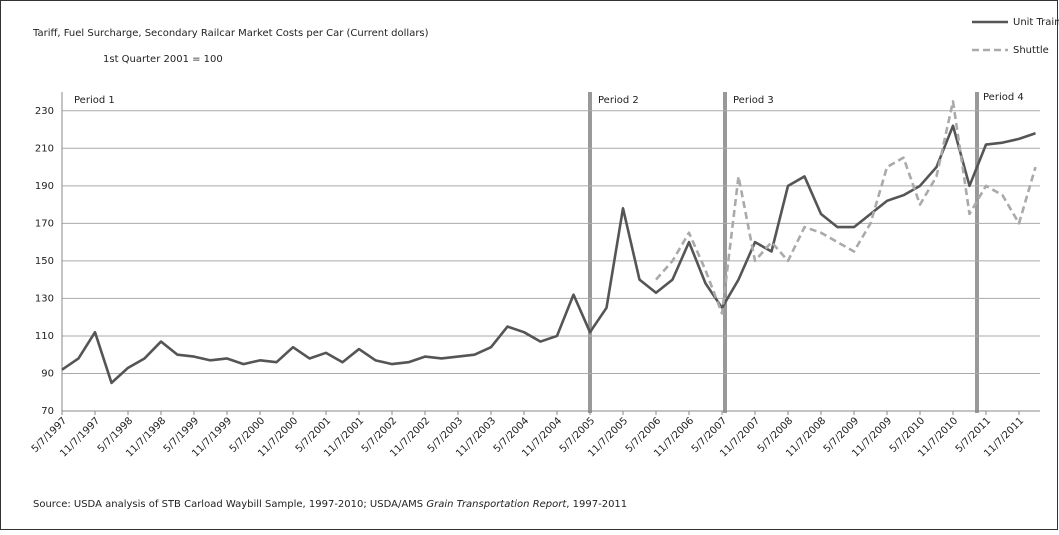 Image resolution: width=1059 pixels, height=535 pixels. I want to click on legend-label: Unit Train, so click(1036, 22).